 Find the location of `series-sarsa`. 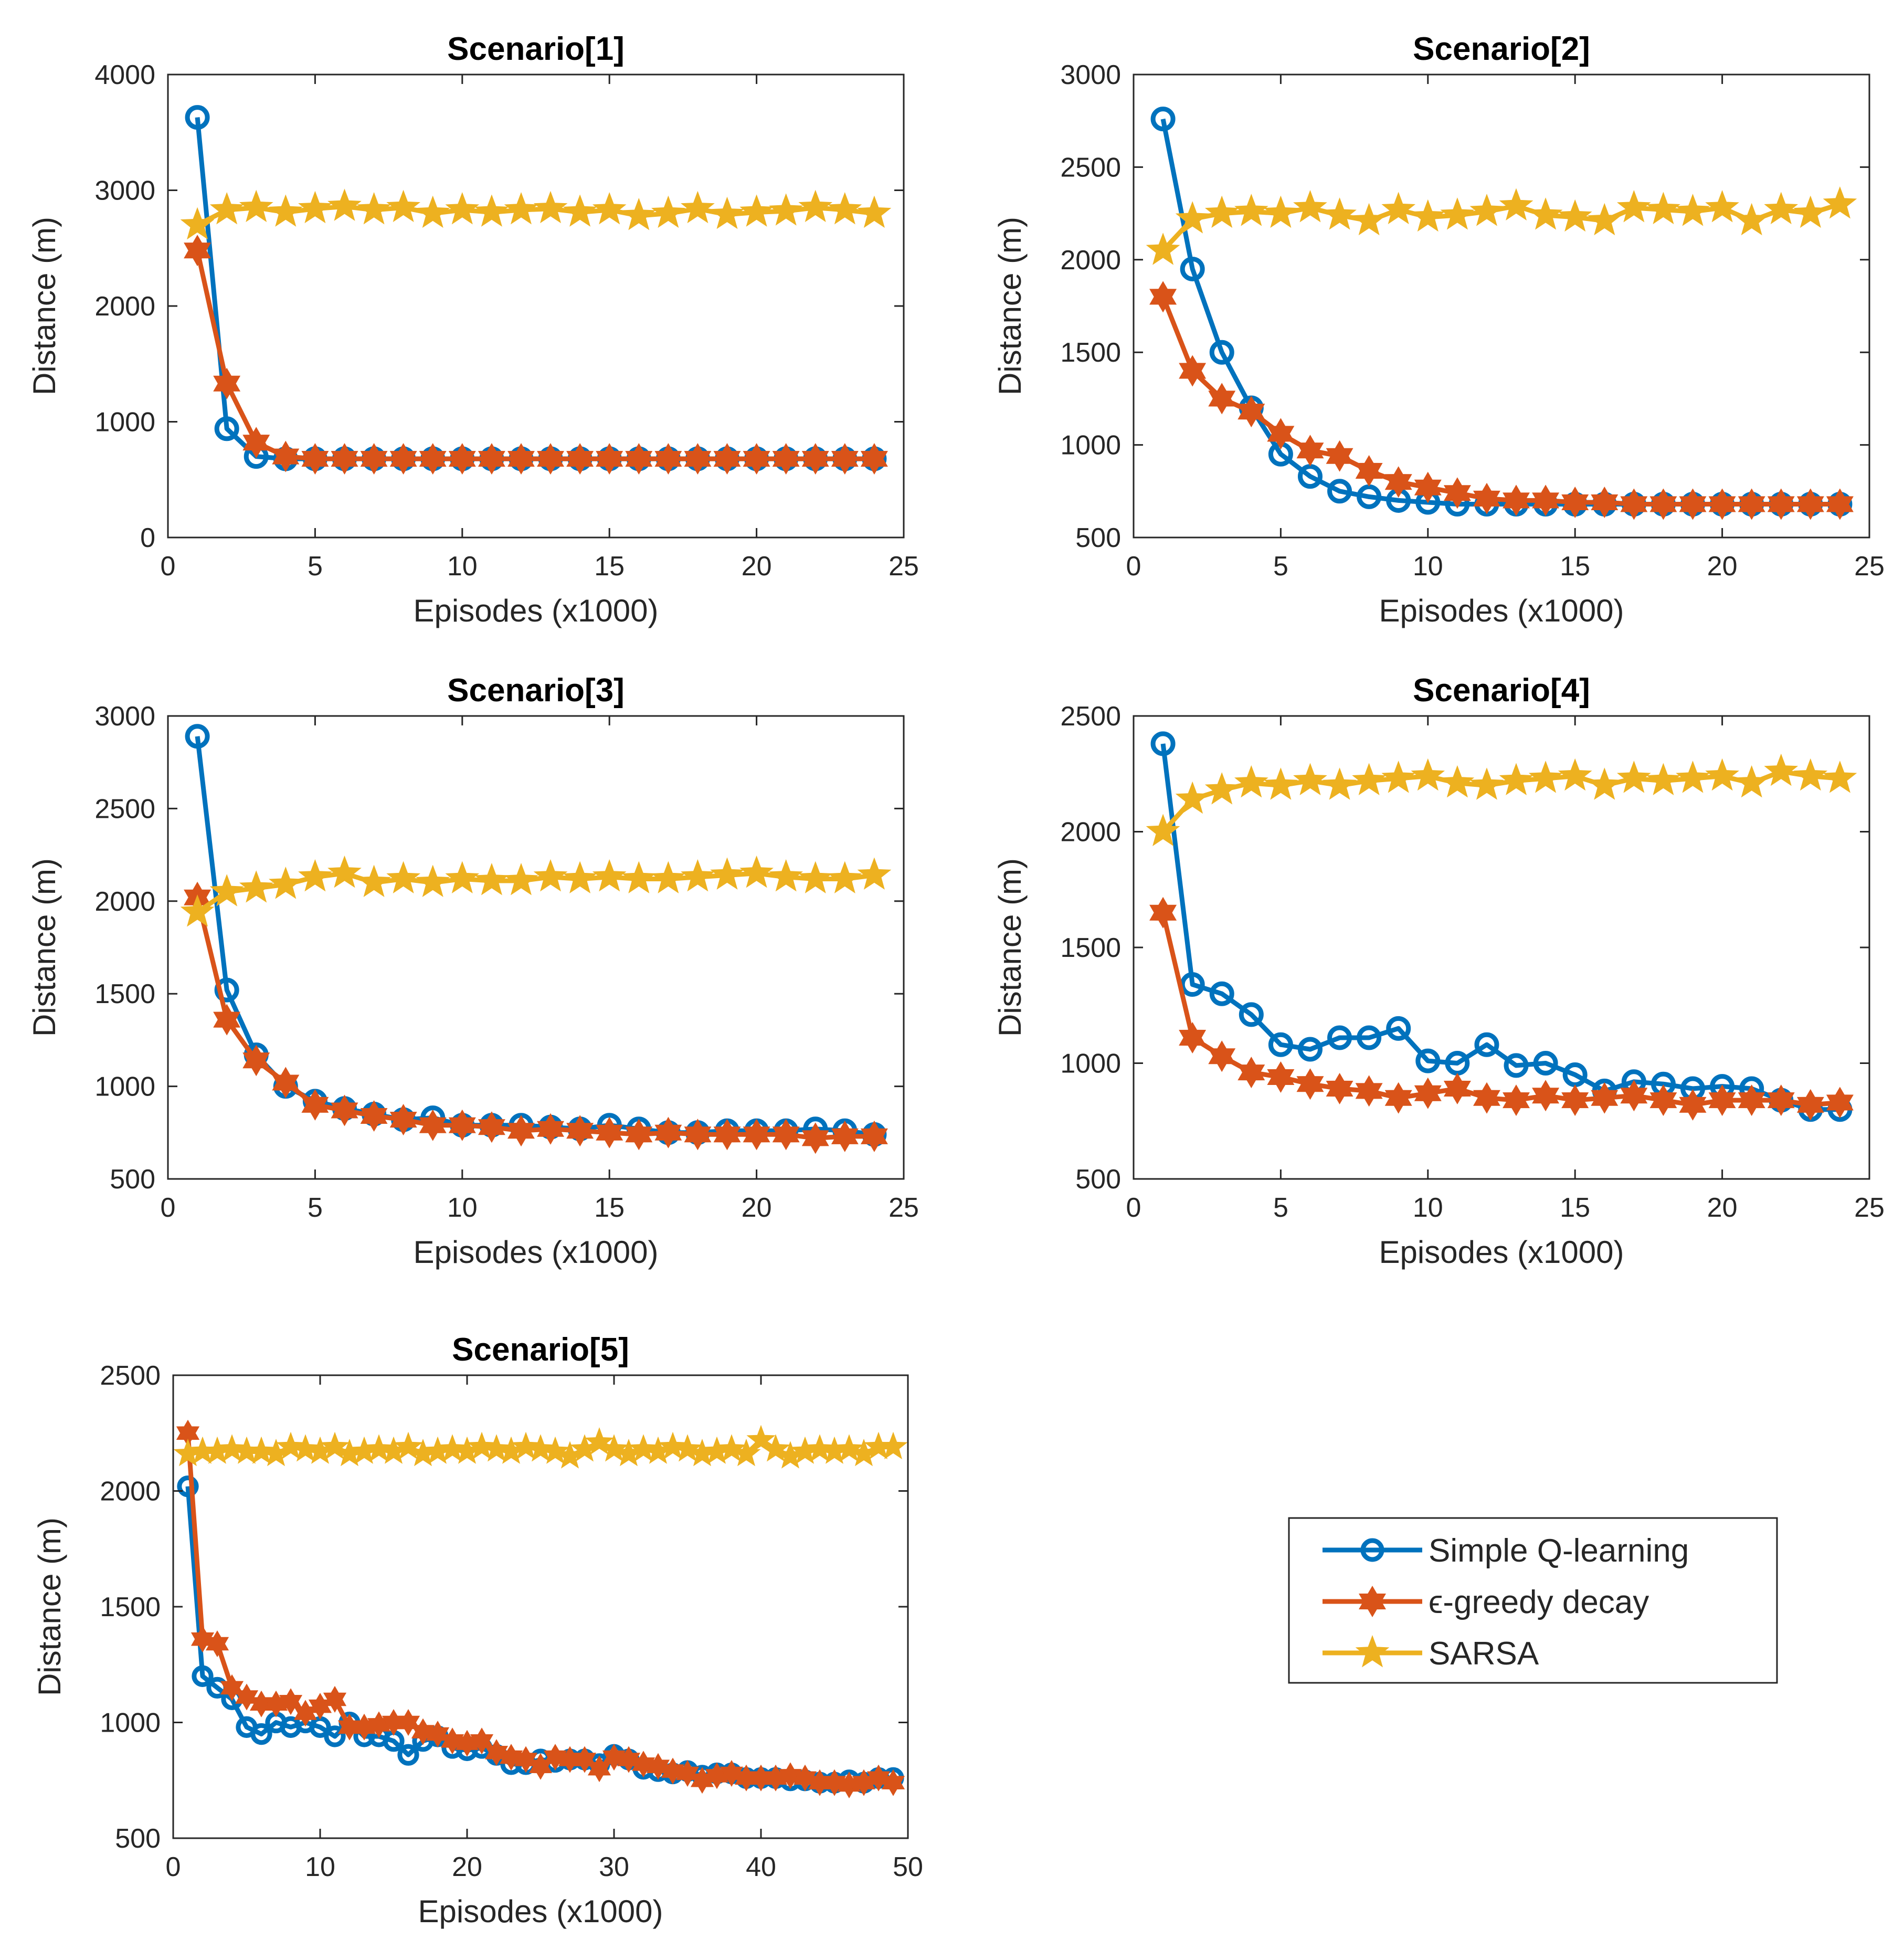

series-sarsa is located at coordinates (536, 891).